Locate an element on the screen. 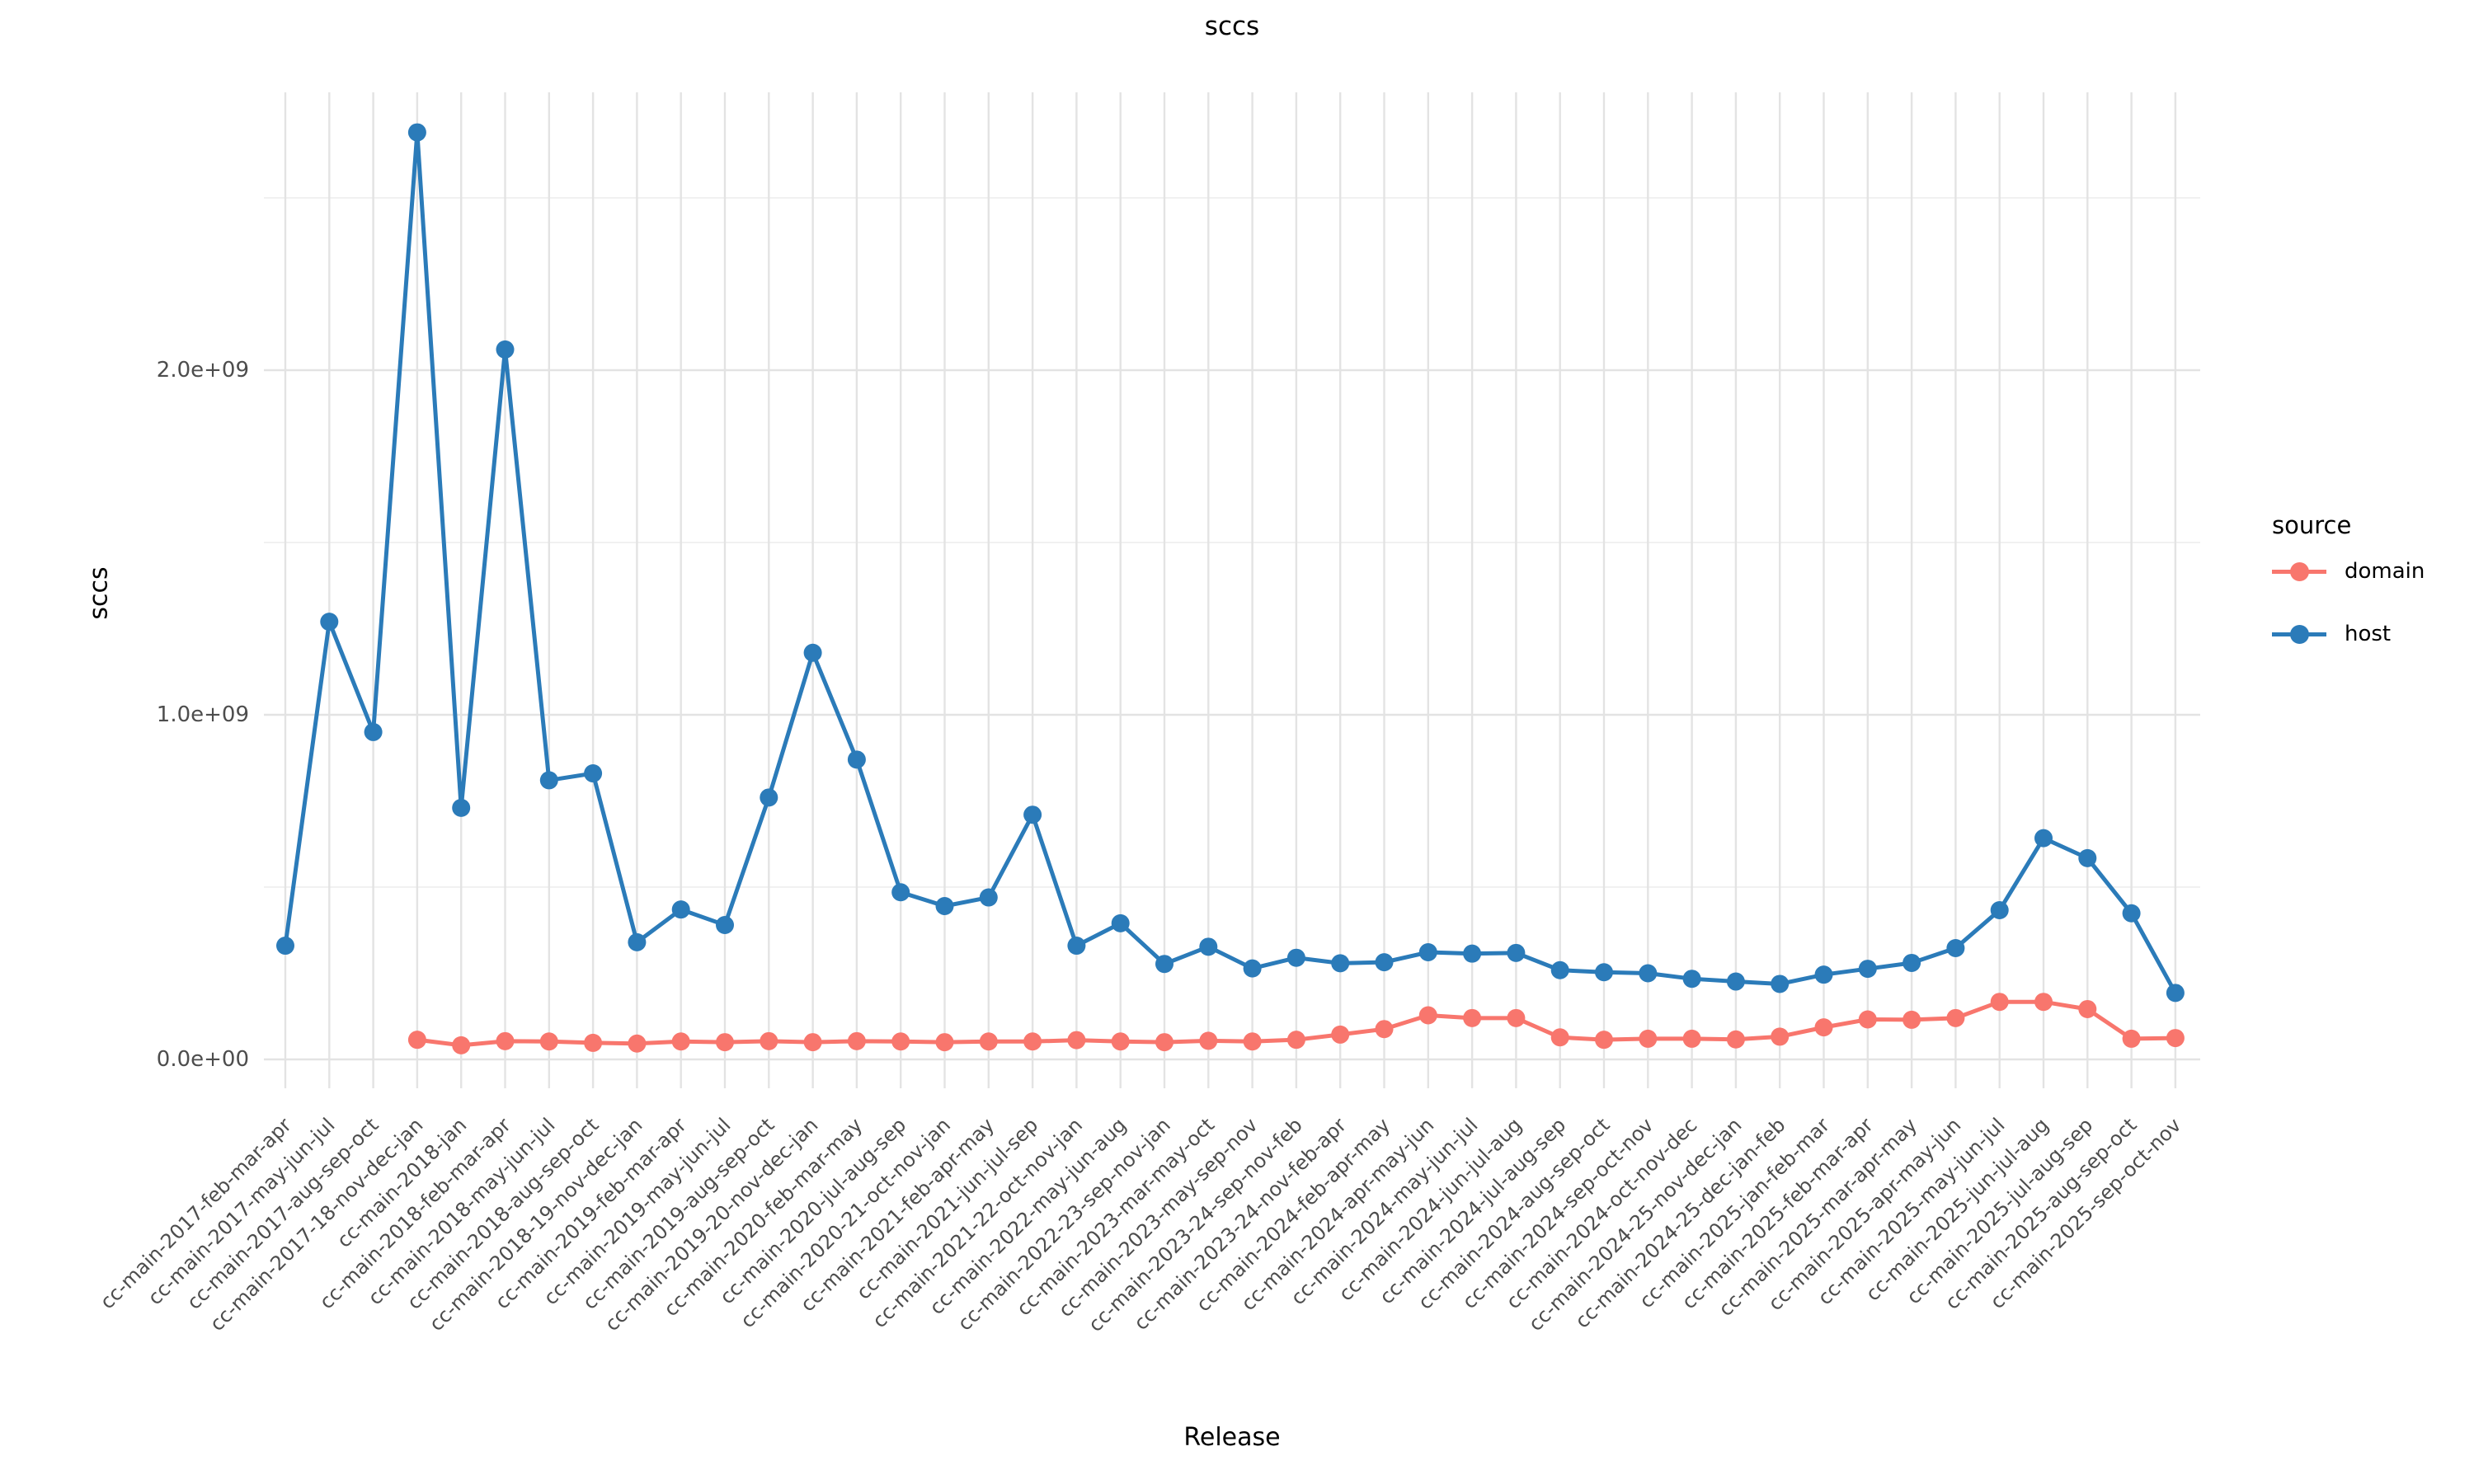  legend: source domain host is located at coordinates (2348, 597).